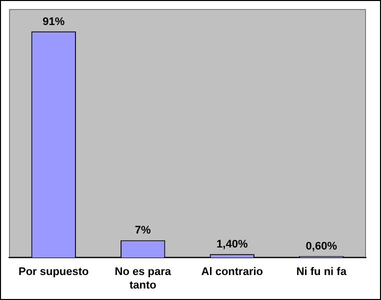 This screenshot has height=300, width=381. What do you see at coordinates (143, 279) in the screenshot?
I see `x-tick-label: No es para tanto` at bounding box center [143, 279].